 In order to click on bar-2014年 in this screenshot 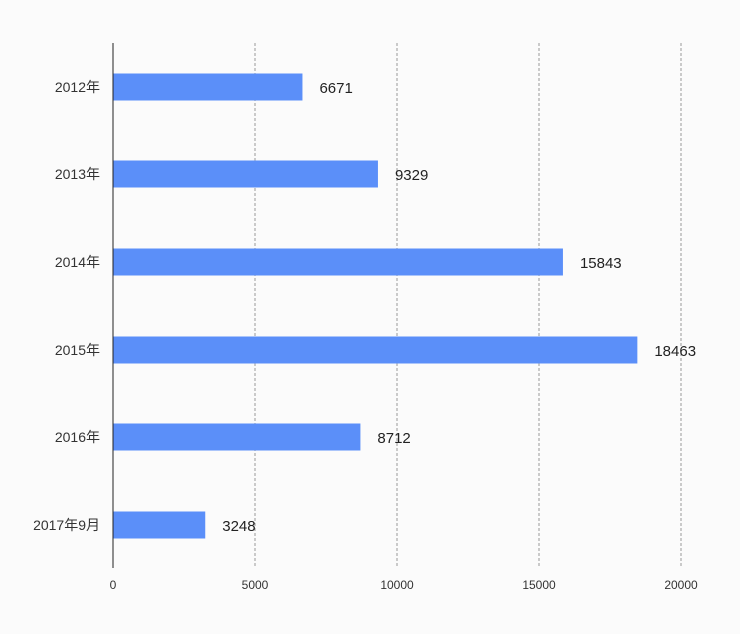, I will do `click(338, 262)`.